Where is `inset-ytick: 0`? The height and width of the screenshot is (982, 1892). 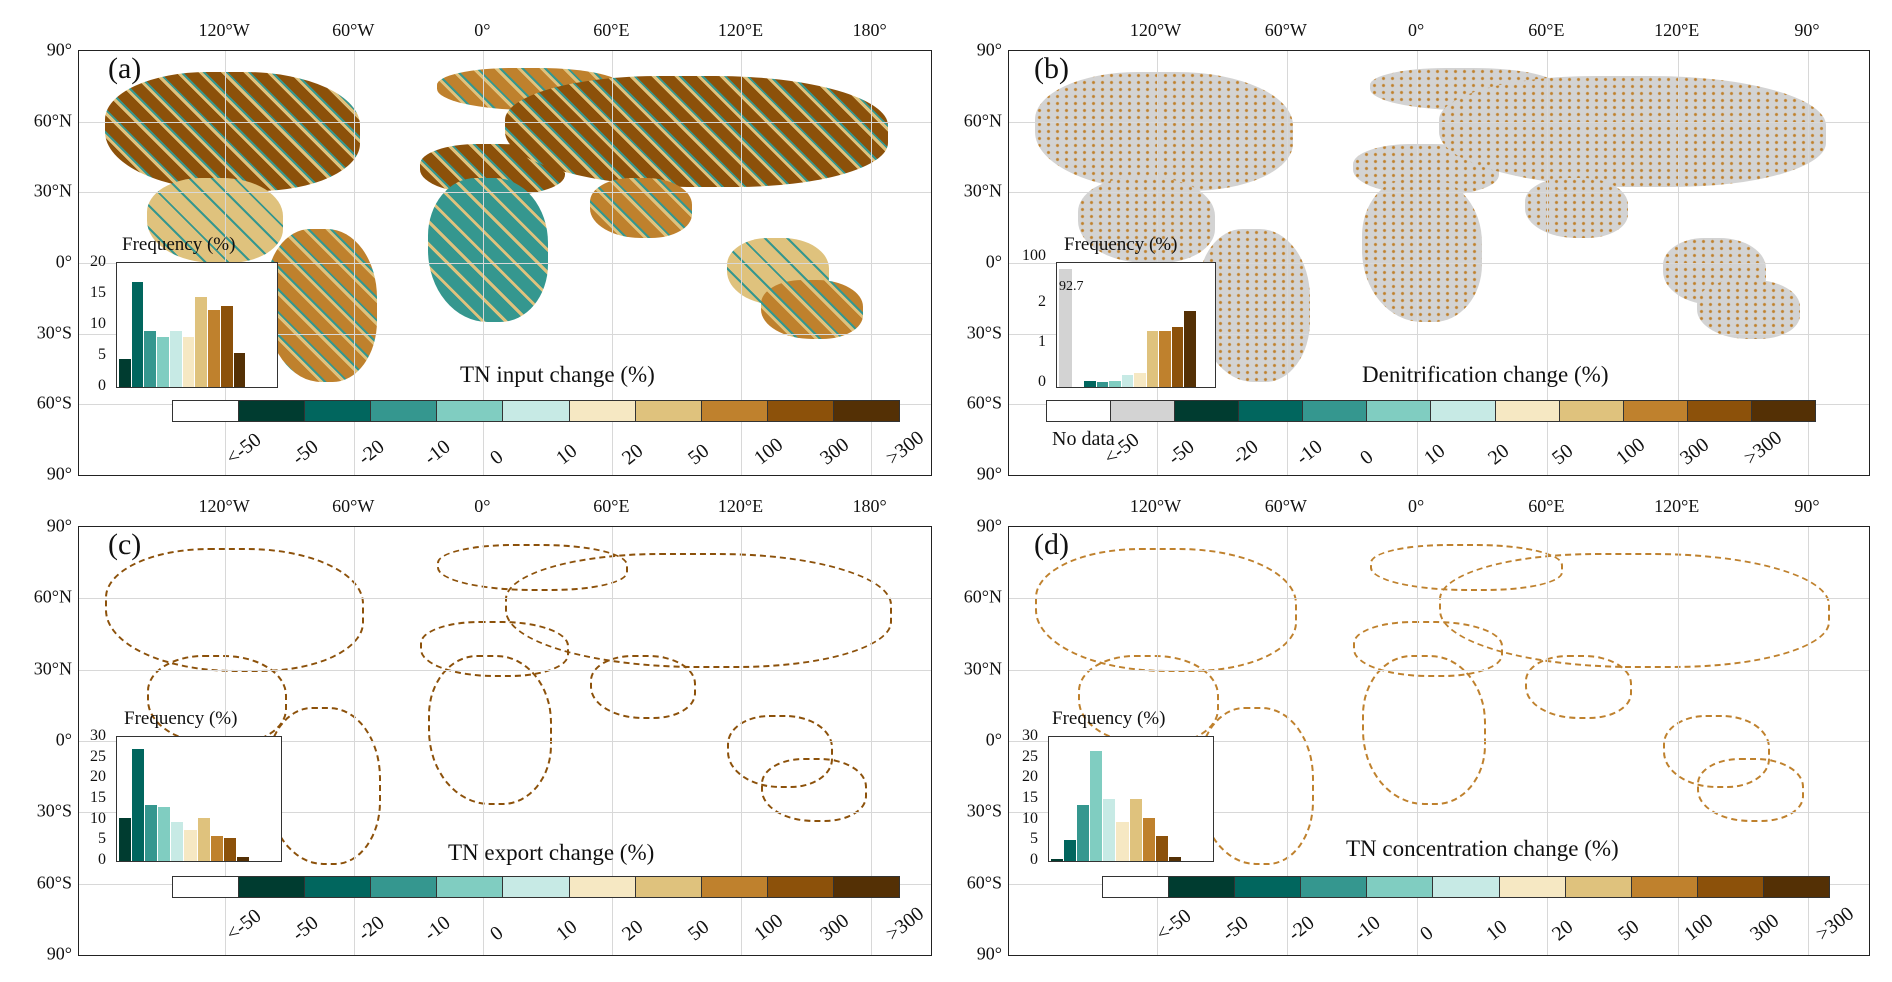
inset-ytick: 0 is located at coordinates (102, 385).